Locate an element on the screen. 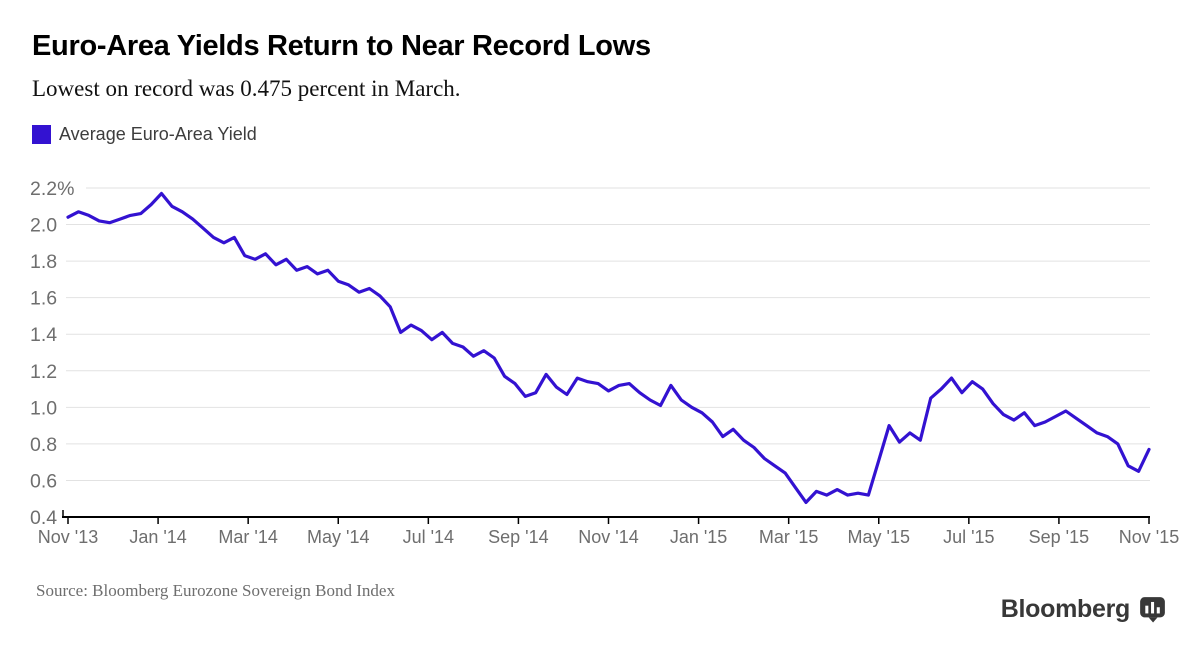  svg-text: Jul '15 is located at coordinates (968, 537).